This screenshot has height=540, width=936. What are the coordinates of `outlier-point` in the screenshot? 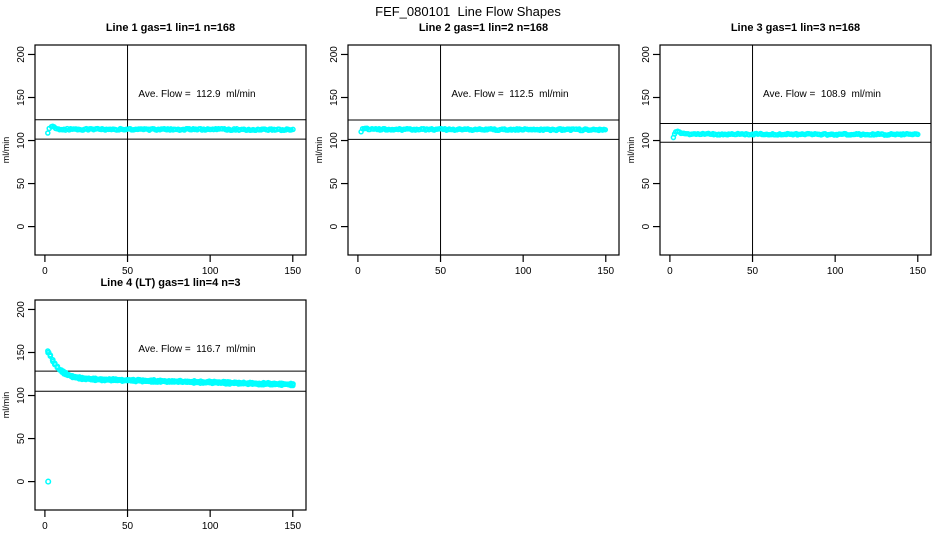 It's located at (48, 481).